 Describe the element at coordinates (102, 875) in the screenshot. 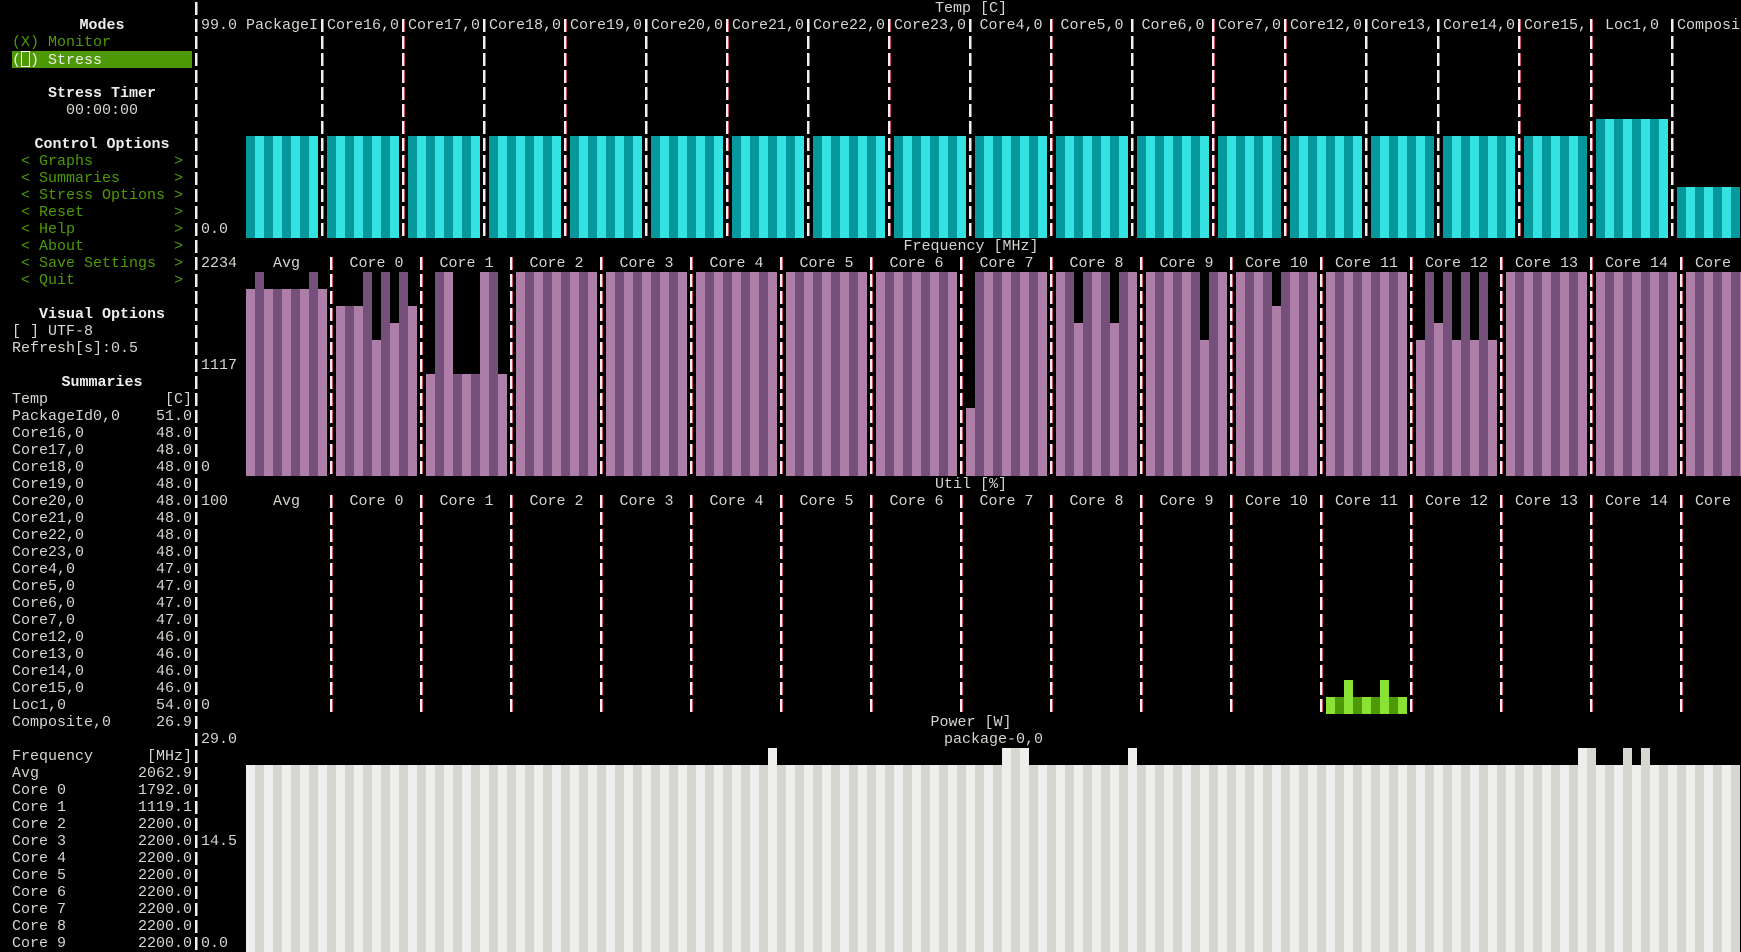

I see `summary-row: Core 5 2200.0` at that location.